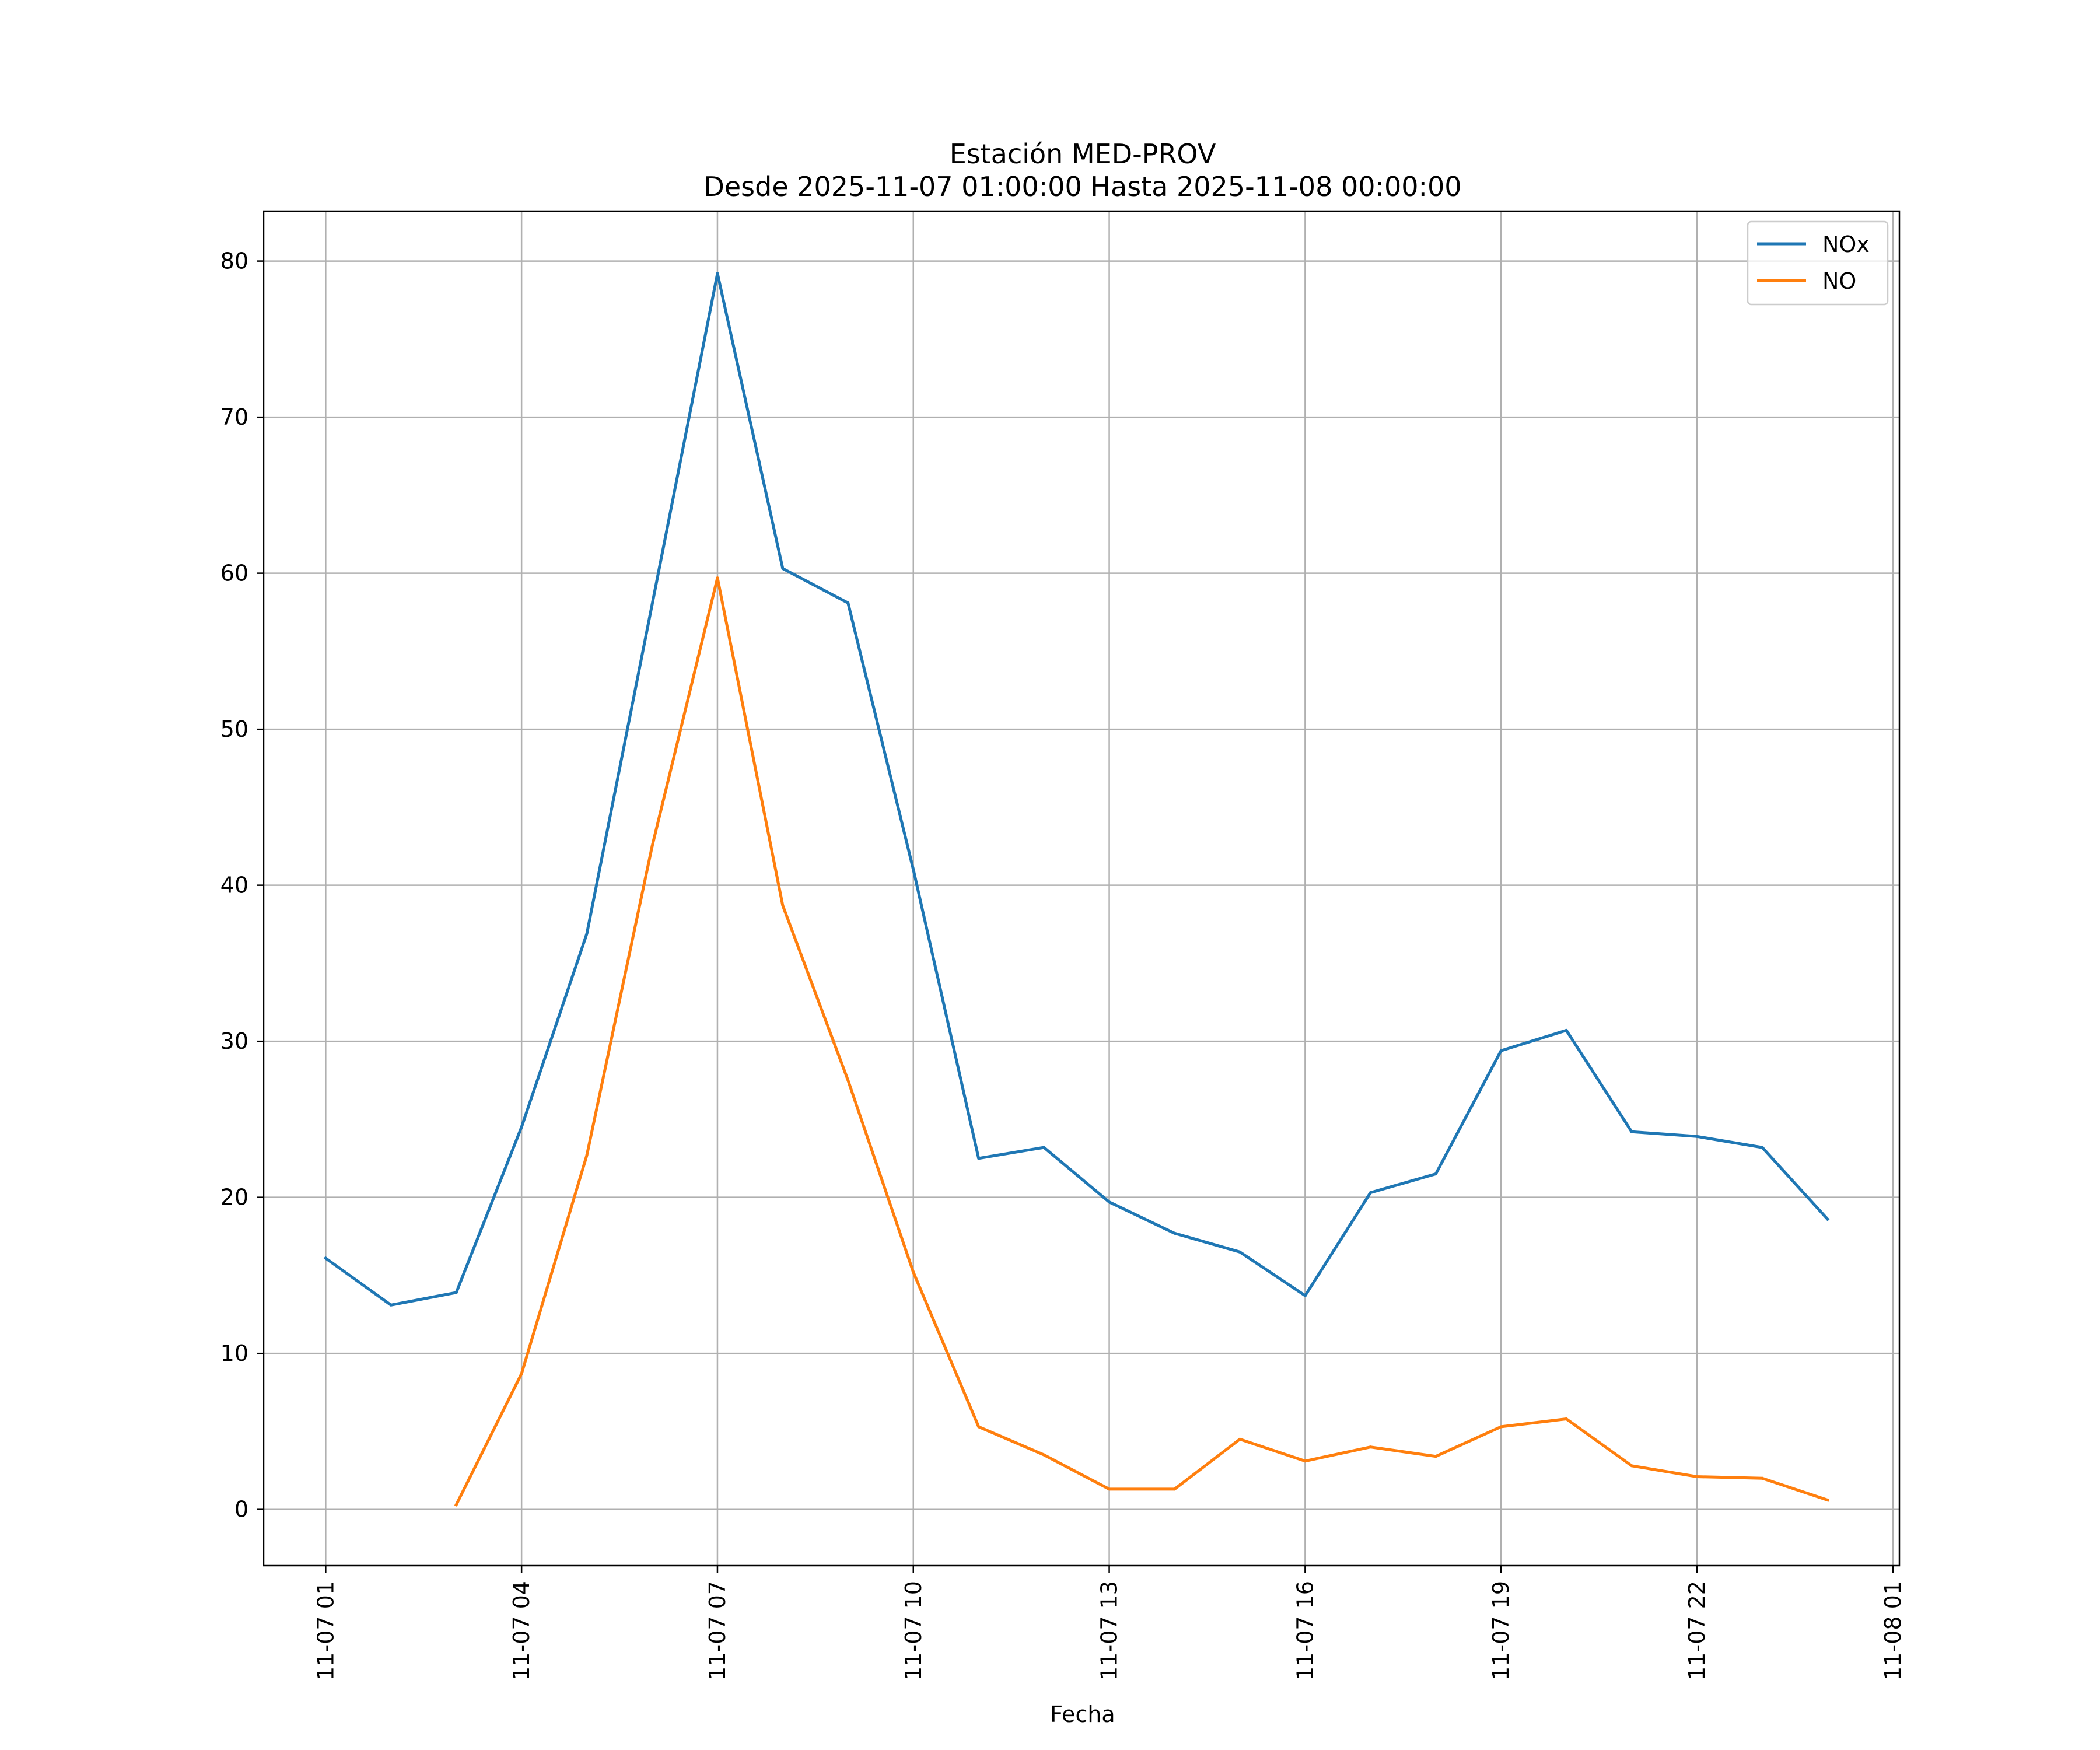  What do you see at coordinates (1083, 154) in the screenshot?
I see `chart-title-line1: Estación MED-PROV` at bounding box center [1083, 154].